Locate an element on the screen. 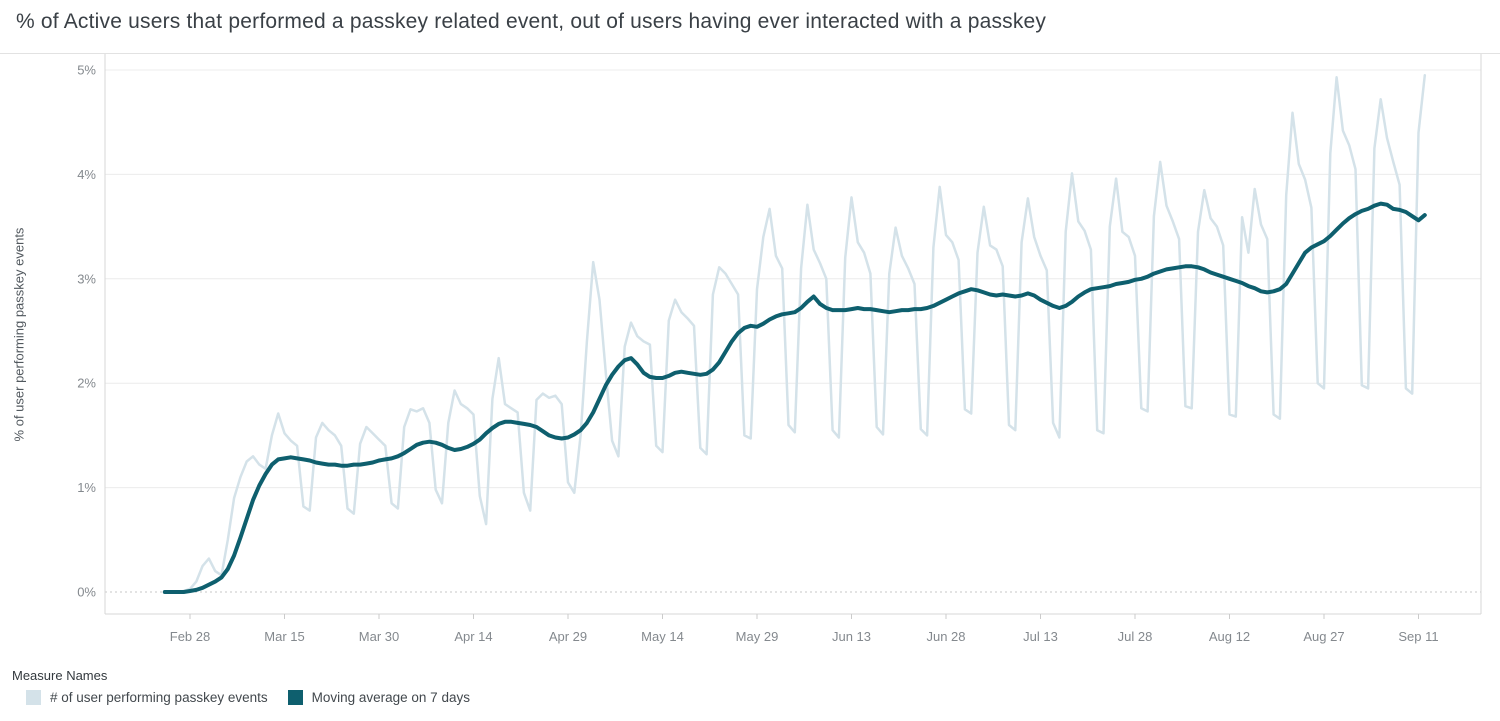 The width and height of the screenshot is (1500, 721). legend-title: Measure Names is located at coordinates (60, 675).